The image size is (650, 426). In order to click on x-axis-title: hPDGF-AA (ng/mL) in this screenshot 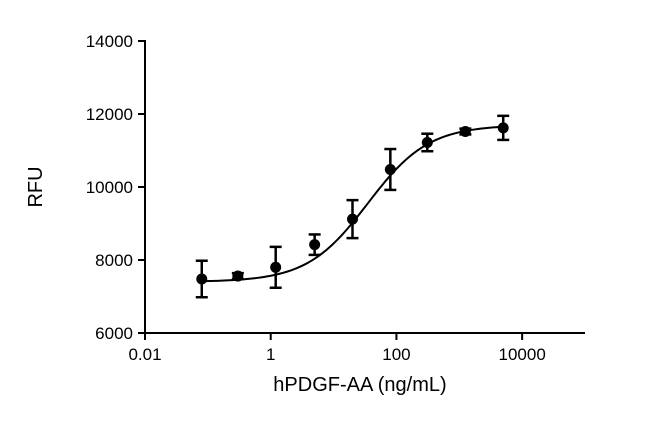, I will do `click(359, 385)`.